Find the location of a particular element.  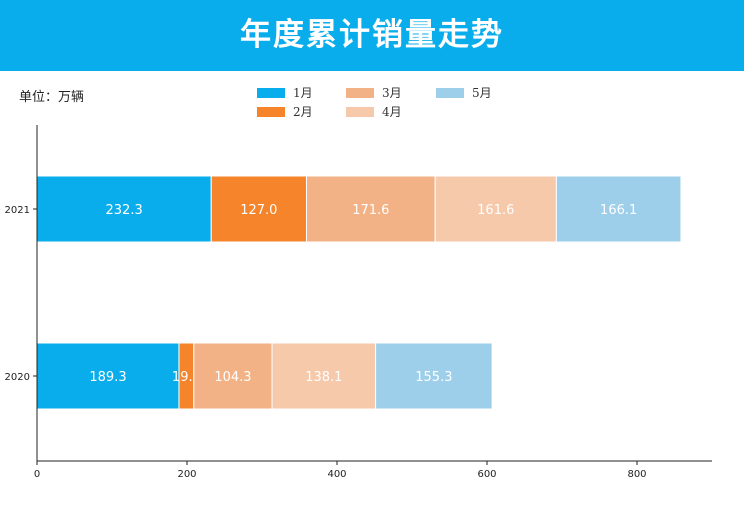

unit-label: 单位：万辆 is located at coordinates (52, 97).